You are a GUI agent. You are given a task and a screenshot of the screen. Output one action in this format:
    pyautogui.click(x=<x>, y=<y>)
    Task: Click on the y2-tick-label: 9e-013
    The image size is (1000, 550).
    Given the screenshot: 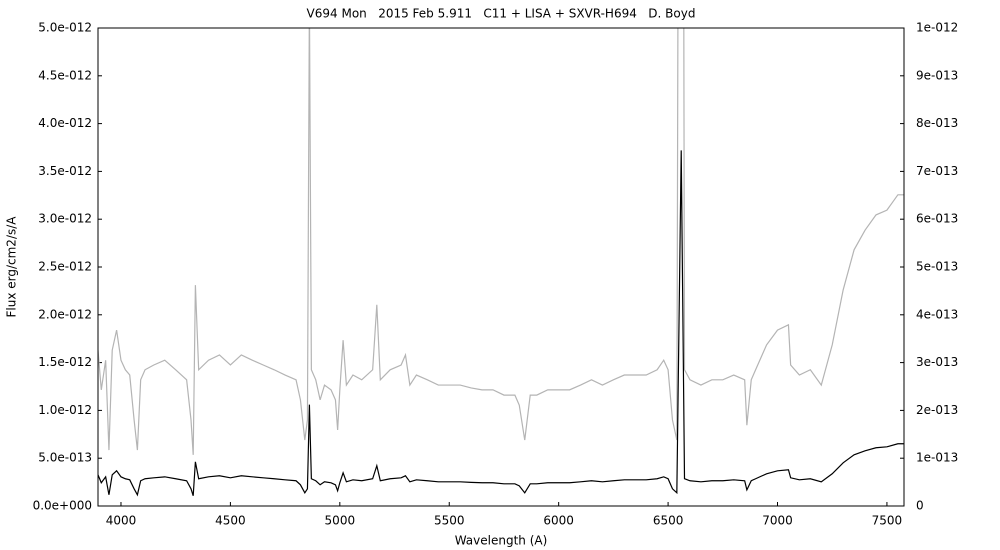 What is the action you would take?
    pyautogui.click(x=937, y=75)
    